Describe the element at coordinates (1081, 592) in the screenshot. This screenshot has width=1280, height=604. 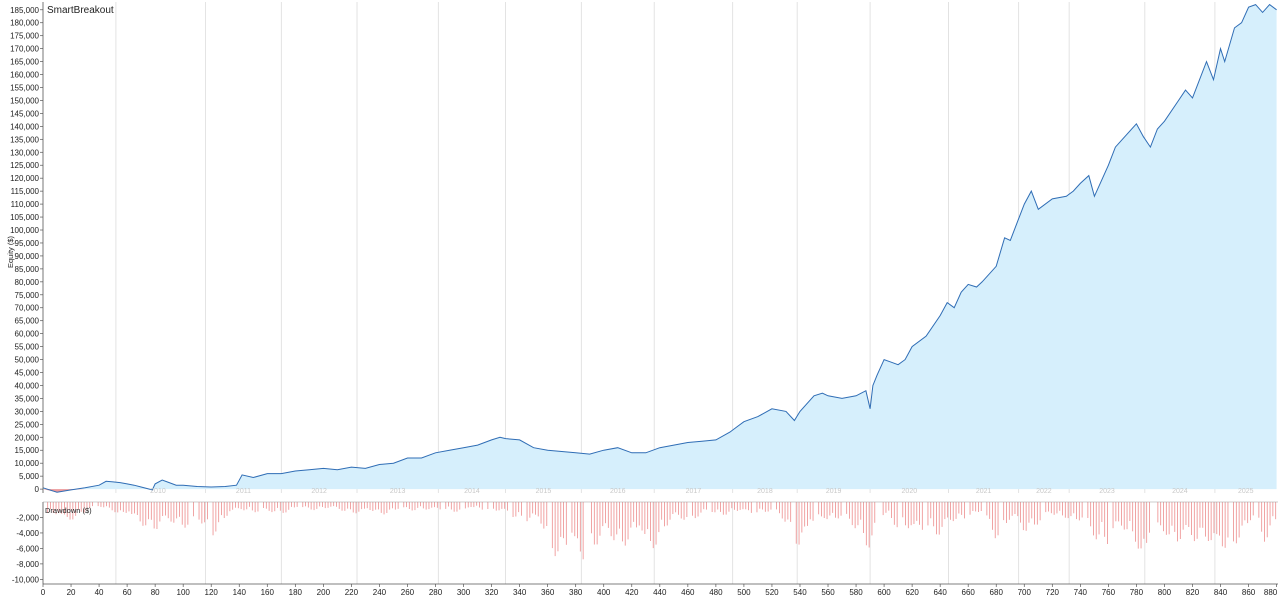
I see `x-tick-label: 740` at that location.